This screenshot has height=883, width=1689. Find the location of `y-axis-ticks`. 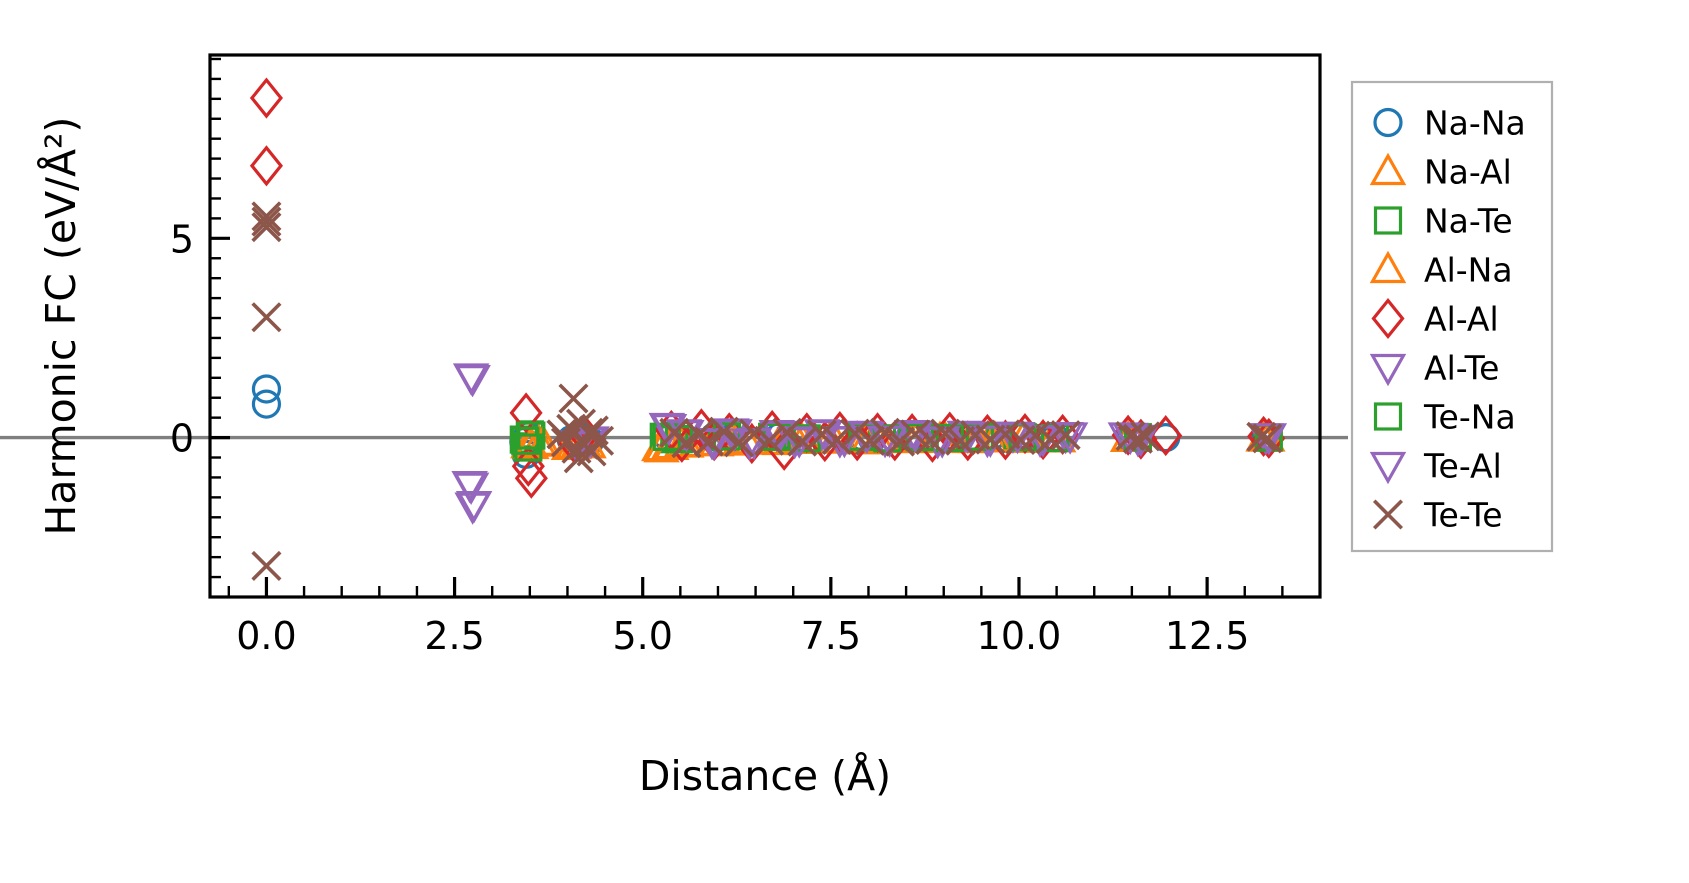

y-axis-ticks is located at coordinates (220, 328).